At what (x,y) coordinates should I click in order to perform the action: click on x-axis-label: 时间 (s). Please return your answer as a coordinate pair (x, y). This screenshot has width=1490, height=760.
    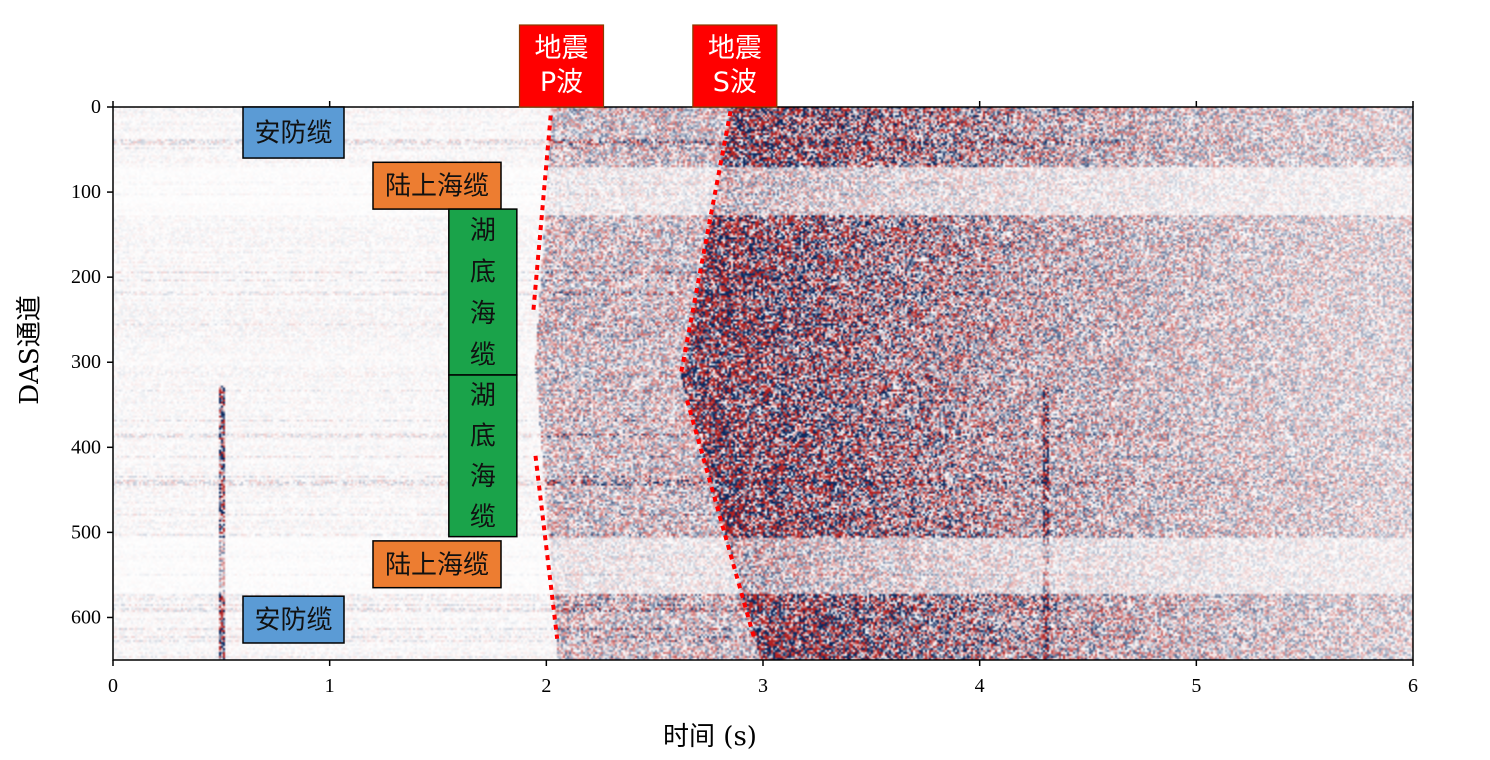
    Looking at the image, I should click on (710, 737).